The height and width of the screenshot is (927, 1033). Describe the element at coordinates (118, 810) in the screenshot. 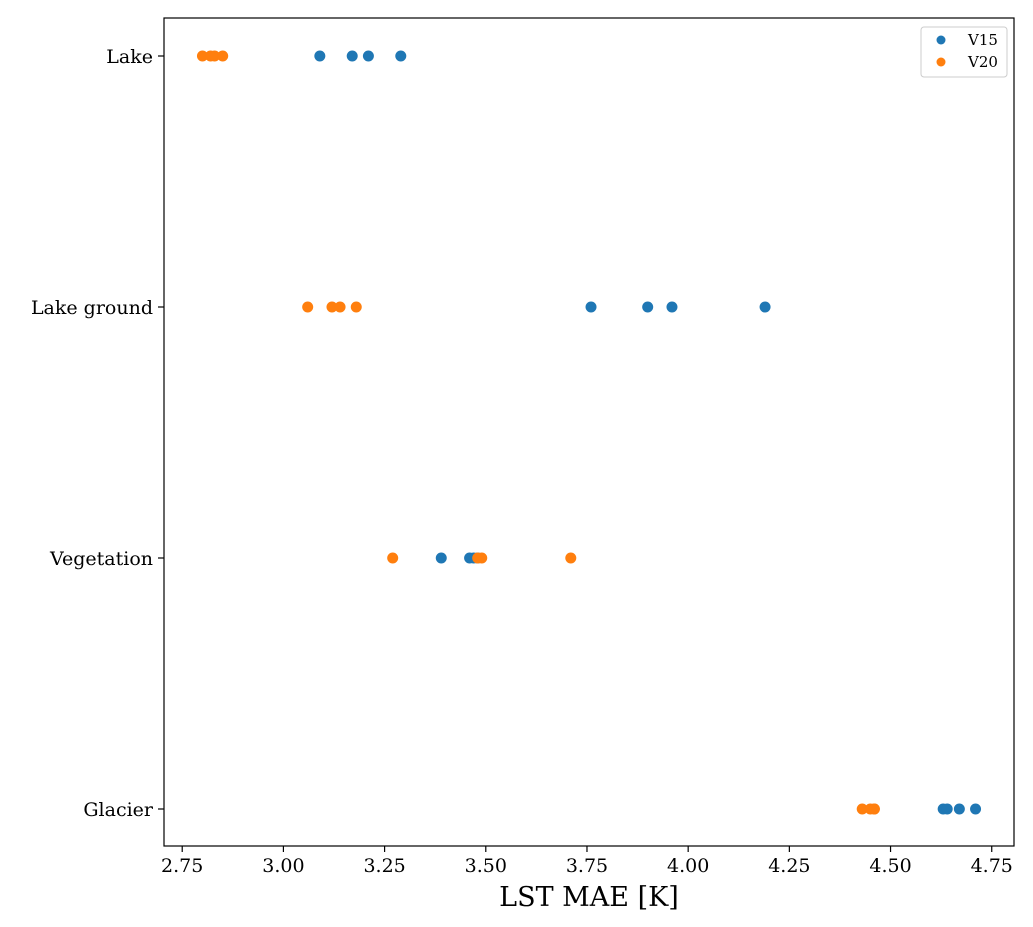

I see `y-tick-label: Glacier` at that location.